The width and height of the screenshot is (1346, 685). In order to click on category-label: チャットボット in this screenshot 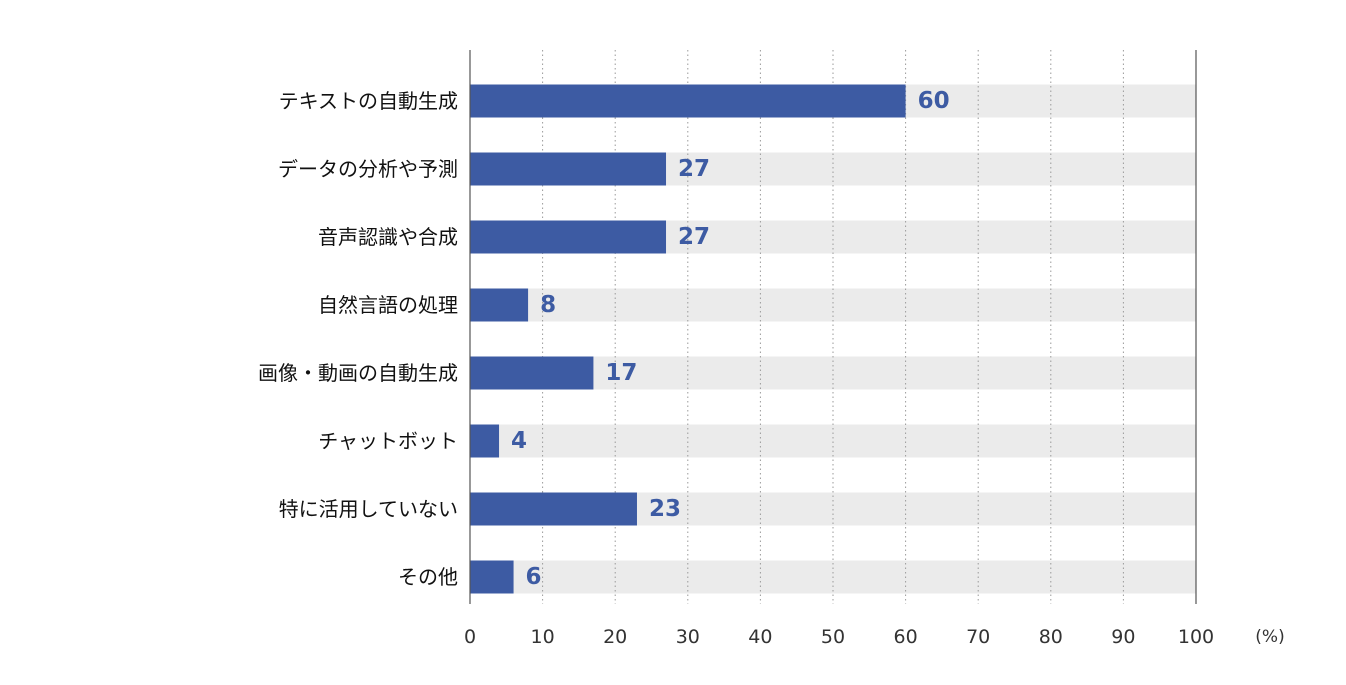, I will do `click(388, 441)`.